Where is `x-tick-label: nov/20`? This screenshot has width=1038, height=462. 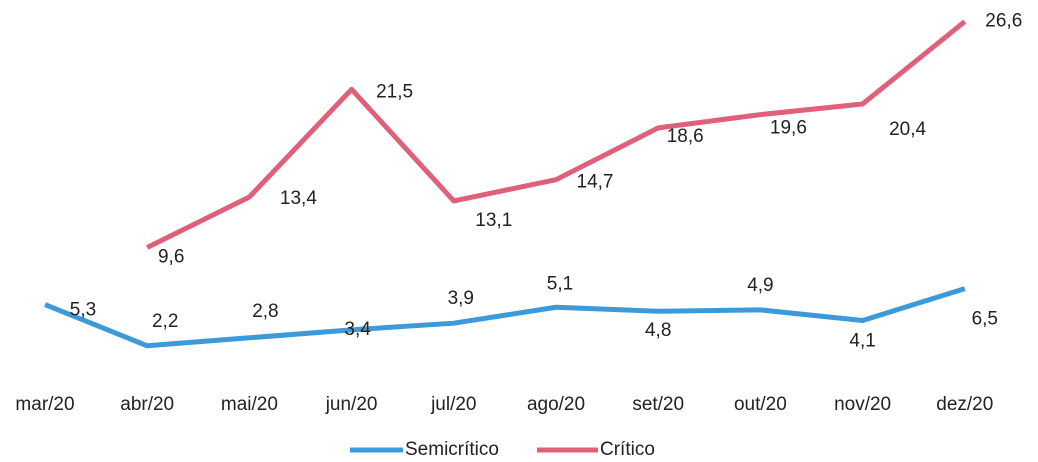
x-tick-label: nov/20 is located at coordinates (862, 404).